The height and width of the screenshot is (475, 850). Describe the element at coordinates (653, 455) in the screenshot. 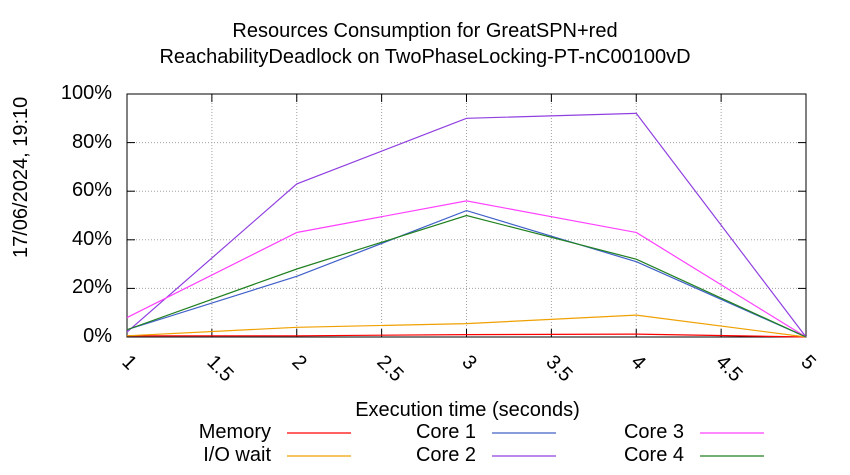

I see `legend-label: Core 4` at that location.